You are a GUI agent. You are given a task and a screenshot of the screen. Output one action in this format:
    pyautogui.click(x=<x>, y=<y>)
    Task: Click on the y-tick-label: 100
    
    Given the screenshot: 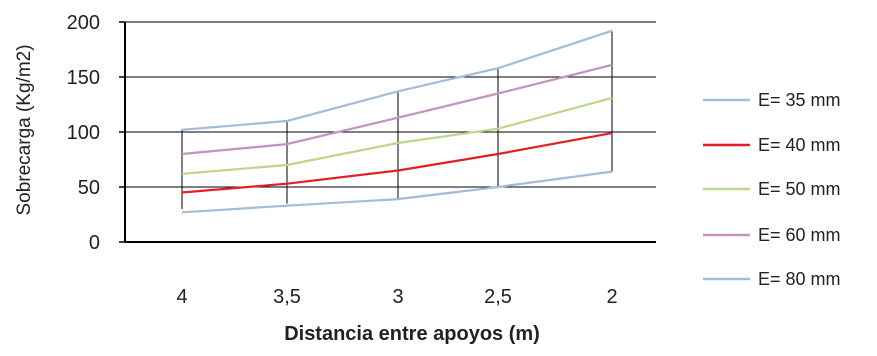 What is the action you would take?
    pyautogui.click(x=83, y=133)
    